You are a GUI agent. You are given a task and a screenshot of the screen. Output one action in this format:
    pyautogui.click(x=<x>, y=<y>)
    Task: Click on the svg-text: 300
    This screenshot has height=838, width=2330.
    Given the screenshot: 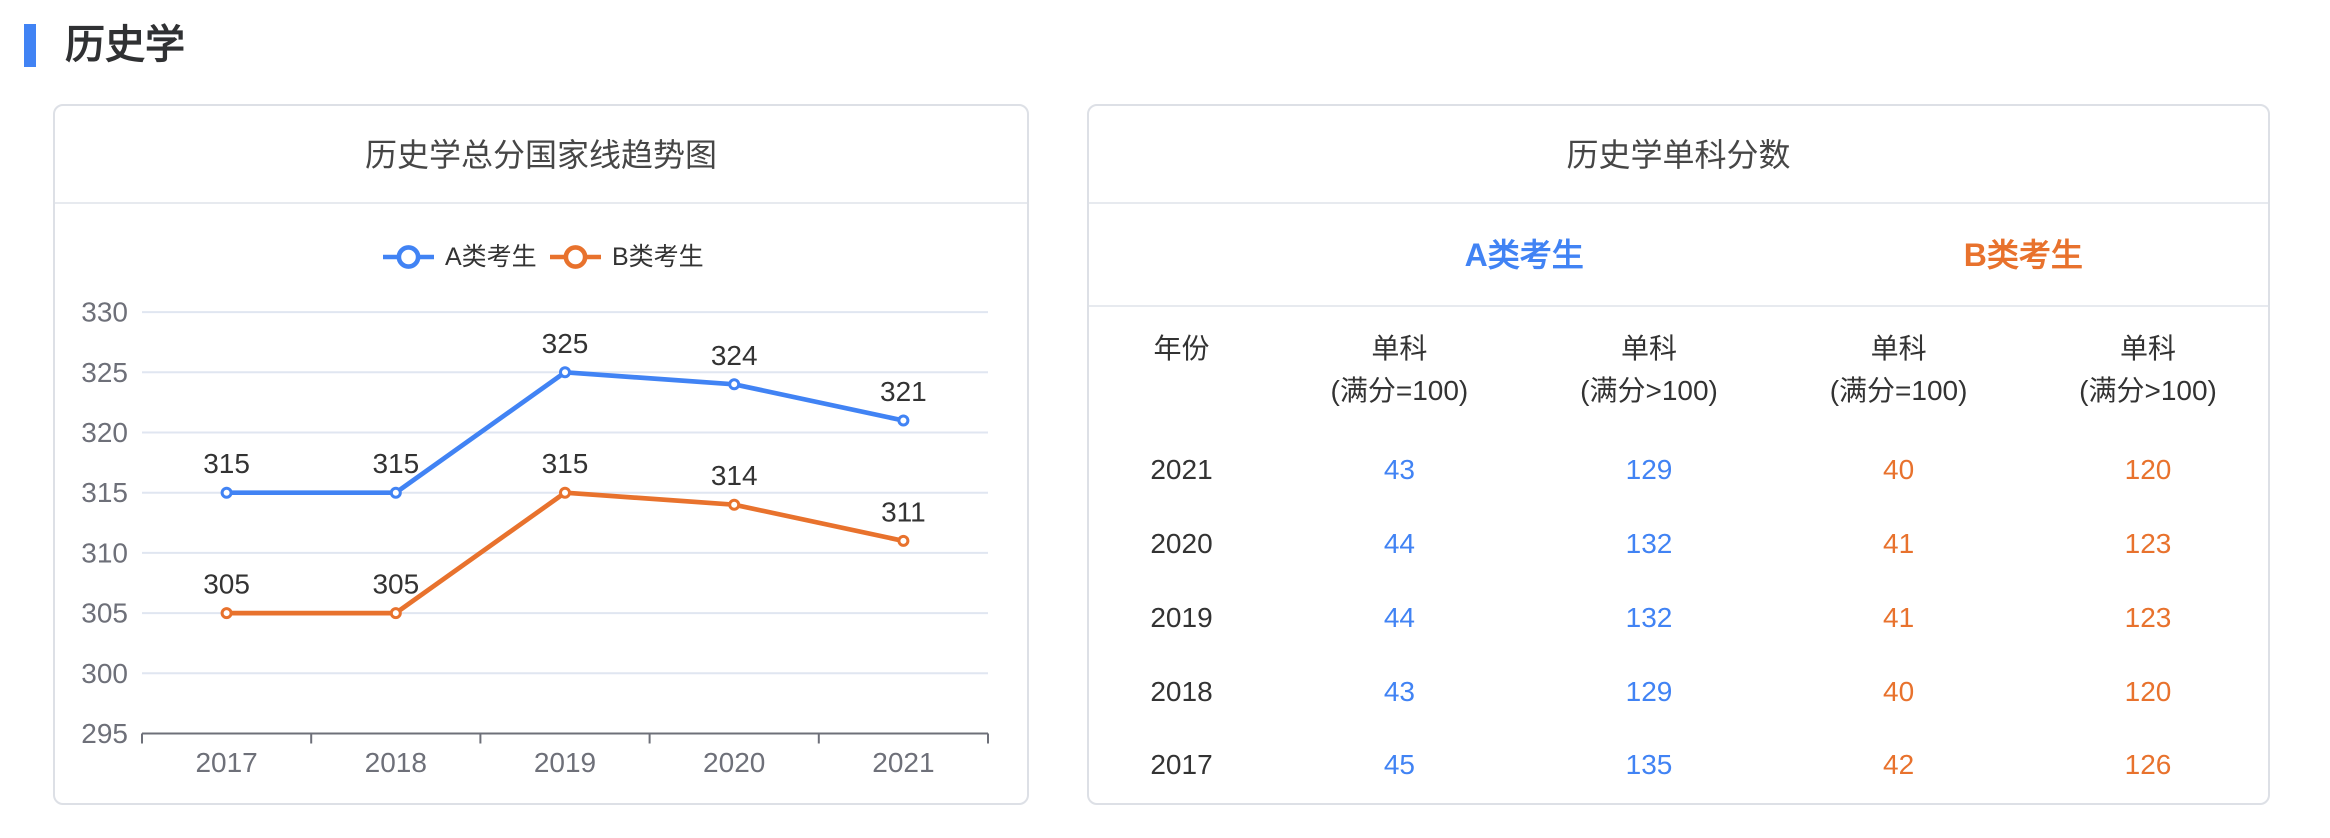 What is the action you would take?
    pyautogui.click(x=104, y=673)
    